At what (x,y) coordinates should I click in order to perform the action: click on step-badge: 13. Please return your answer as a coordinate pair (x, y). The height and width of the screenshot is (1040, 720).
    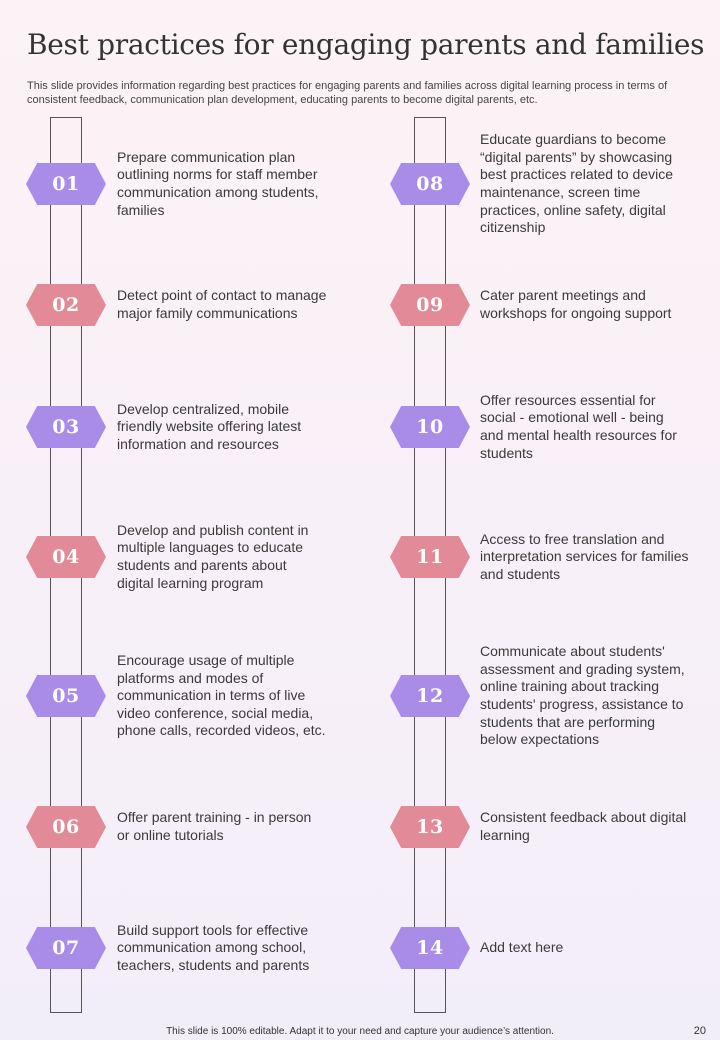
    Looking at the image, I should click on (430, 827).